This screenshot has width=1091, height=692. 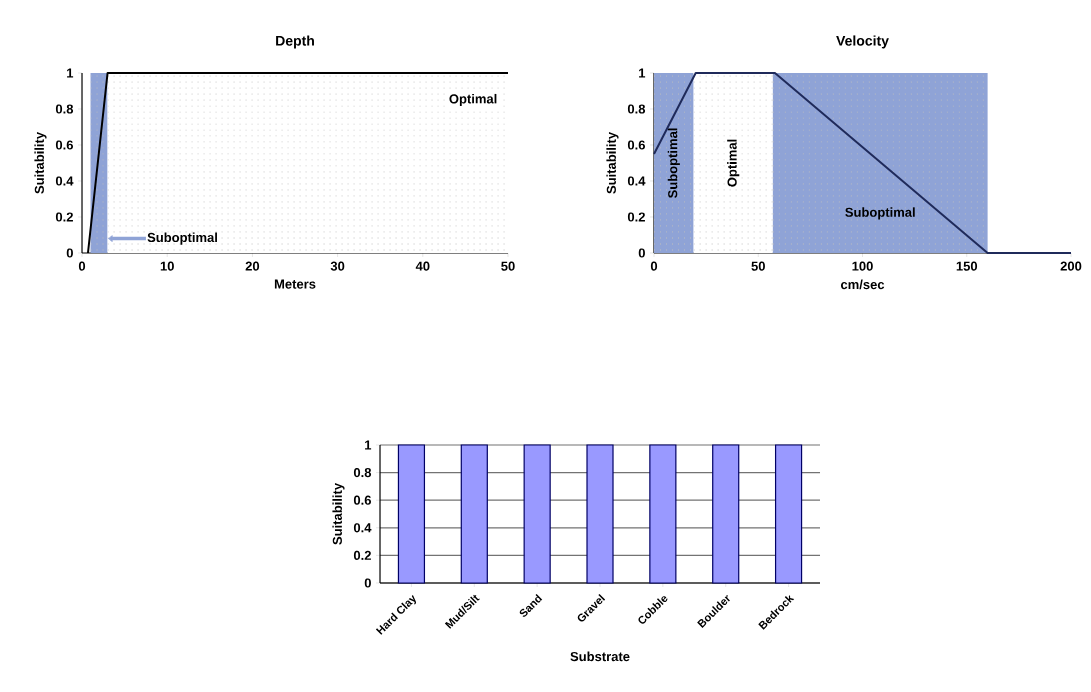 I want to click on x-tick-label: 100, so click(x=862, y=266).